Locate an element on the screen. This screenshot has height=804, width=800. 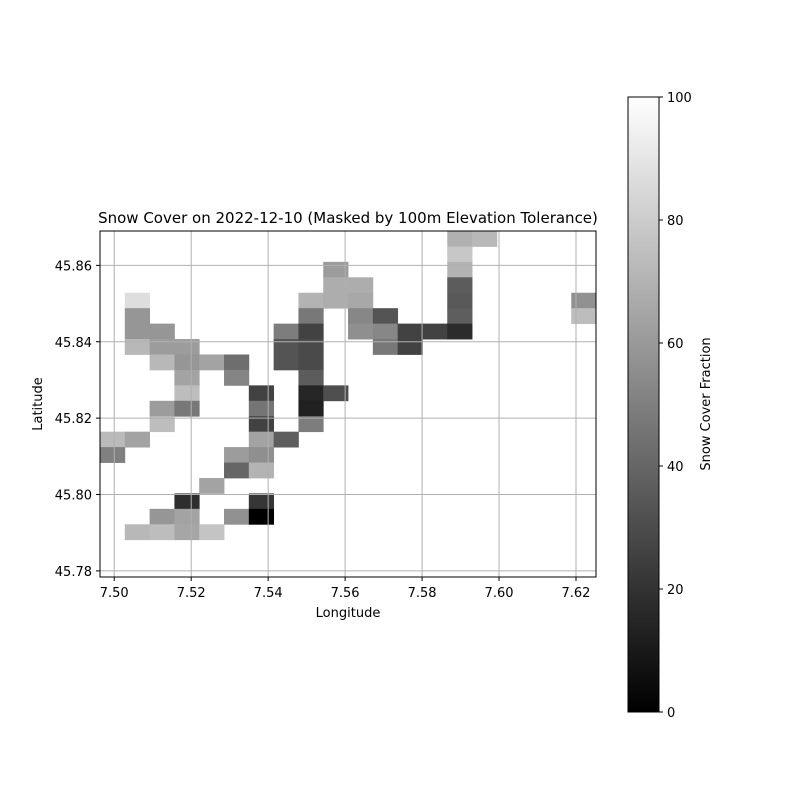
colorbar-label: Snow Cover Fraction is located at coordinates (706, 403).